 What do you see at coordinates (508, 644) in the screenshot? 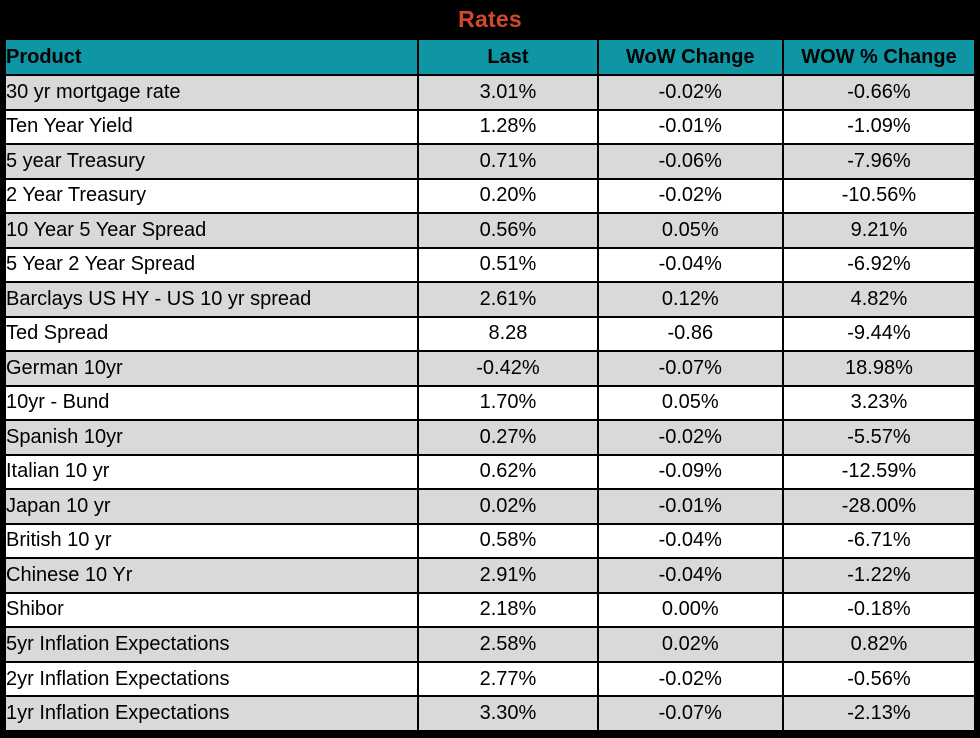
I see `last-cell: 2.58%` at bounding box center [508, 644].